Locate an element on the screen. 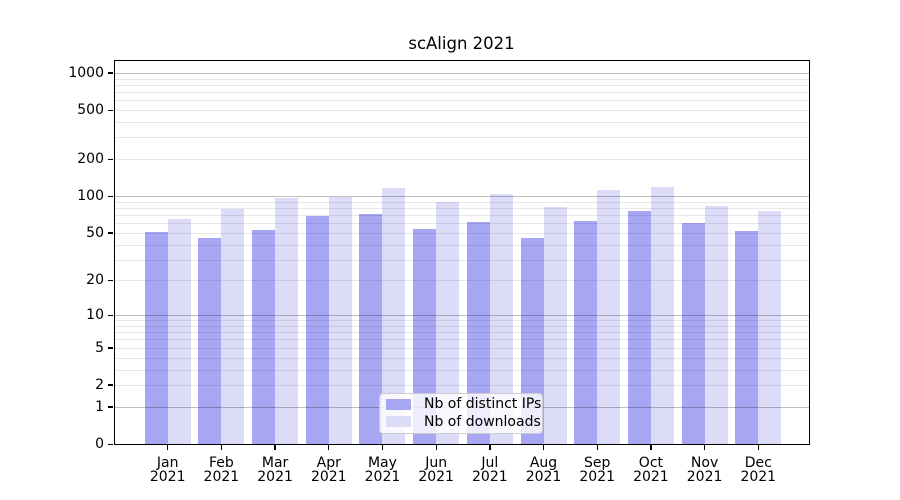  y-tick-label: 50 is located at coordinates (95, 232).